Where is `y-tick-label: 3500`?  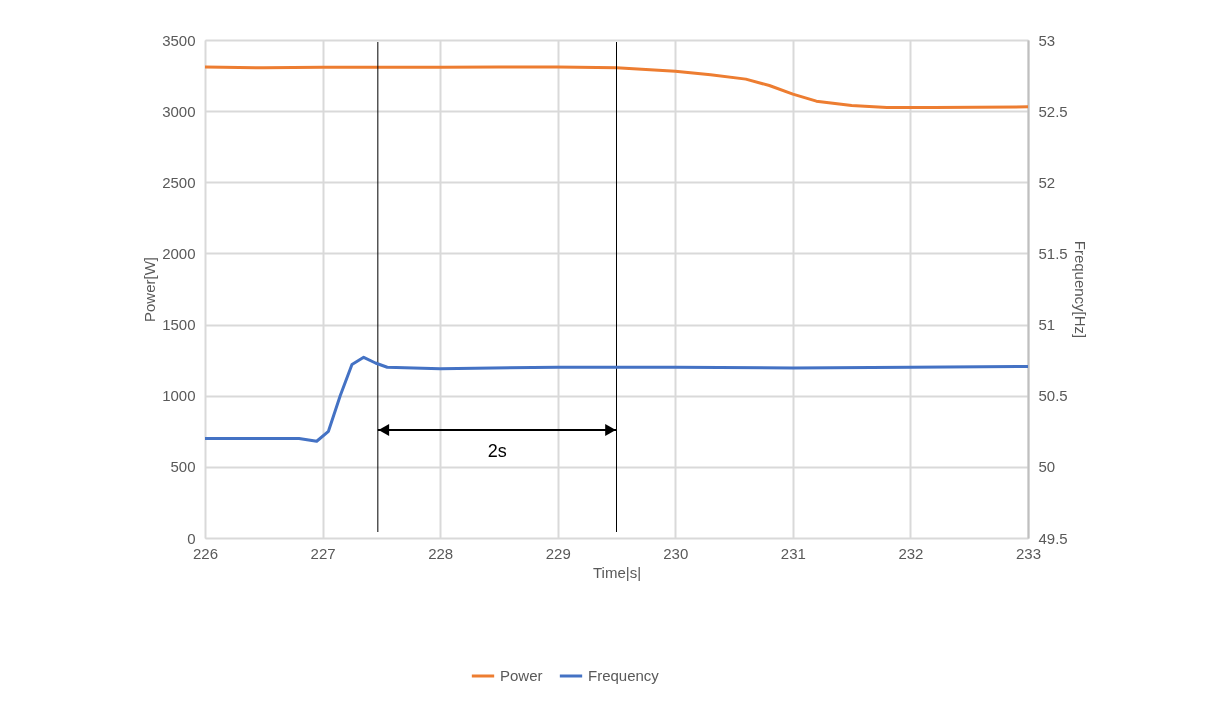 y-tick-label: 3500 is located at coordinates (179, 40).